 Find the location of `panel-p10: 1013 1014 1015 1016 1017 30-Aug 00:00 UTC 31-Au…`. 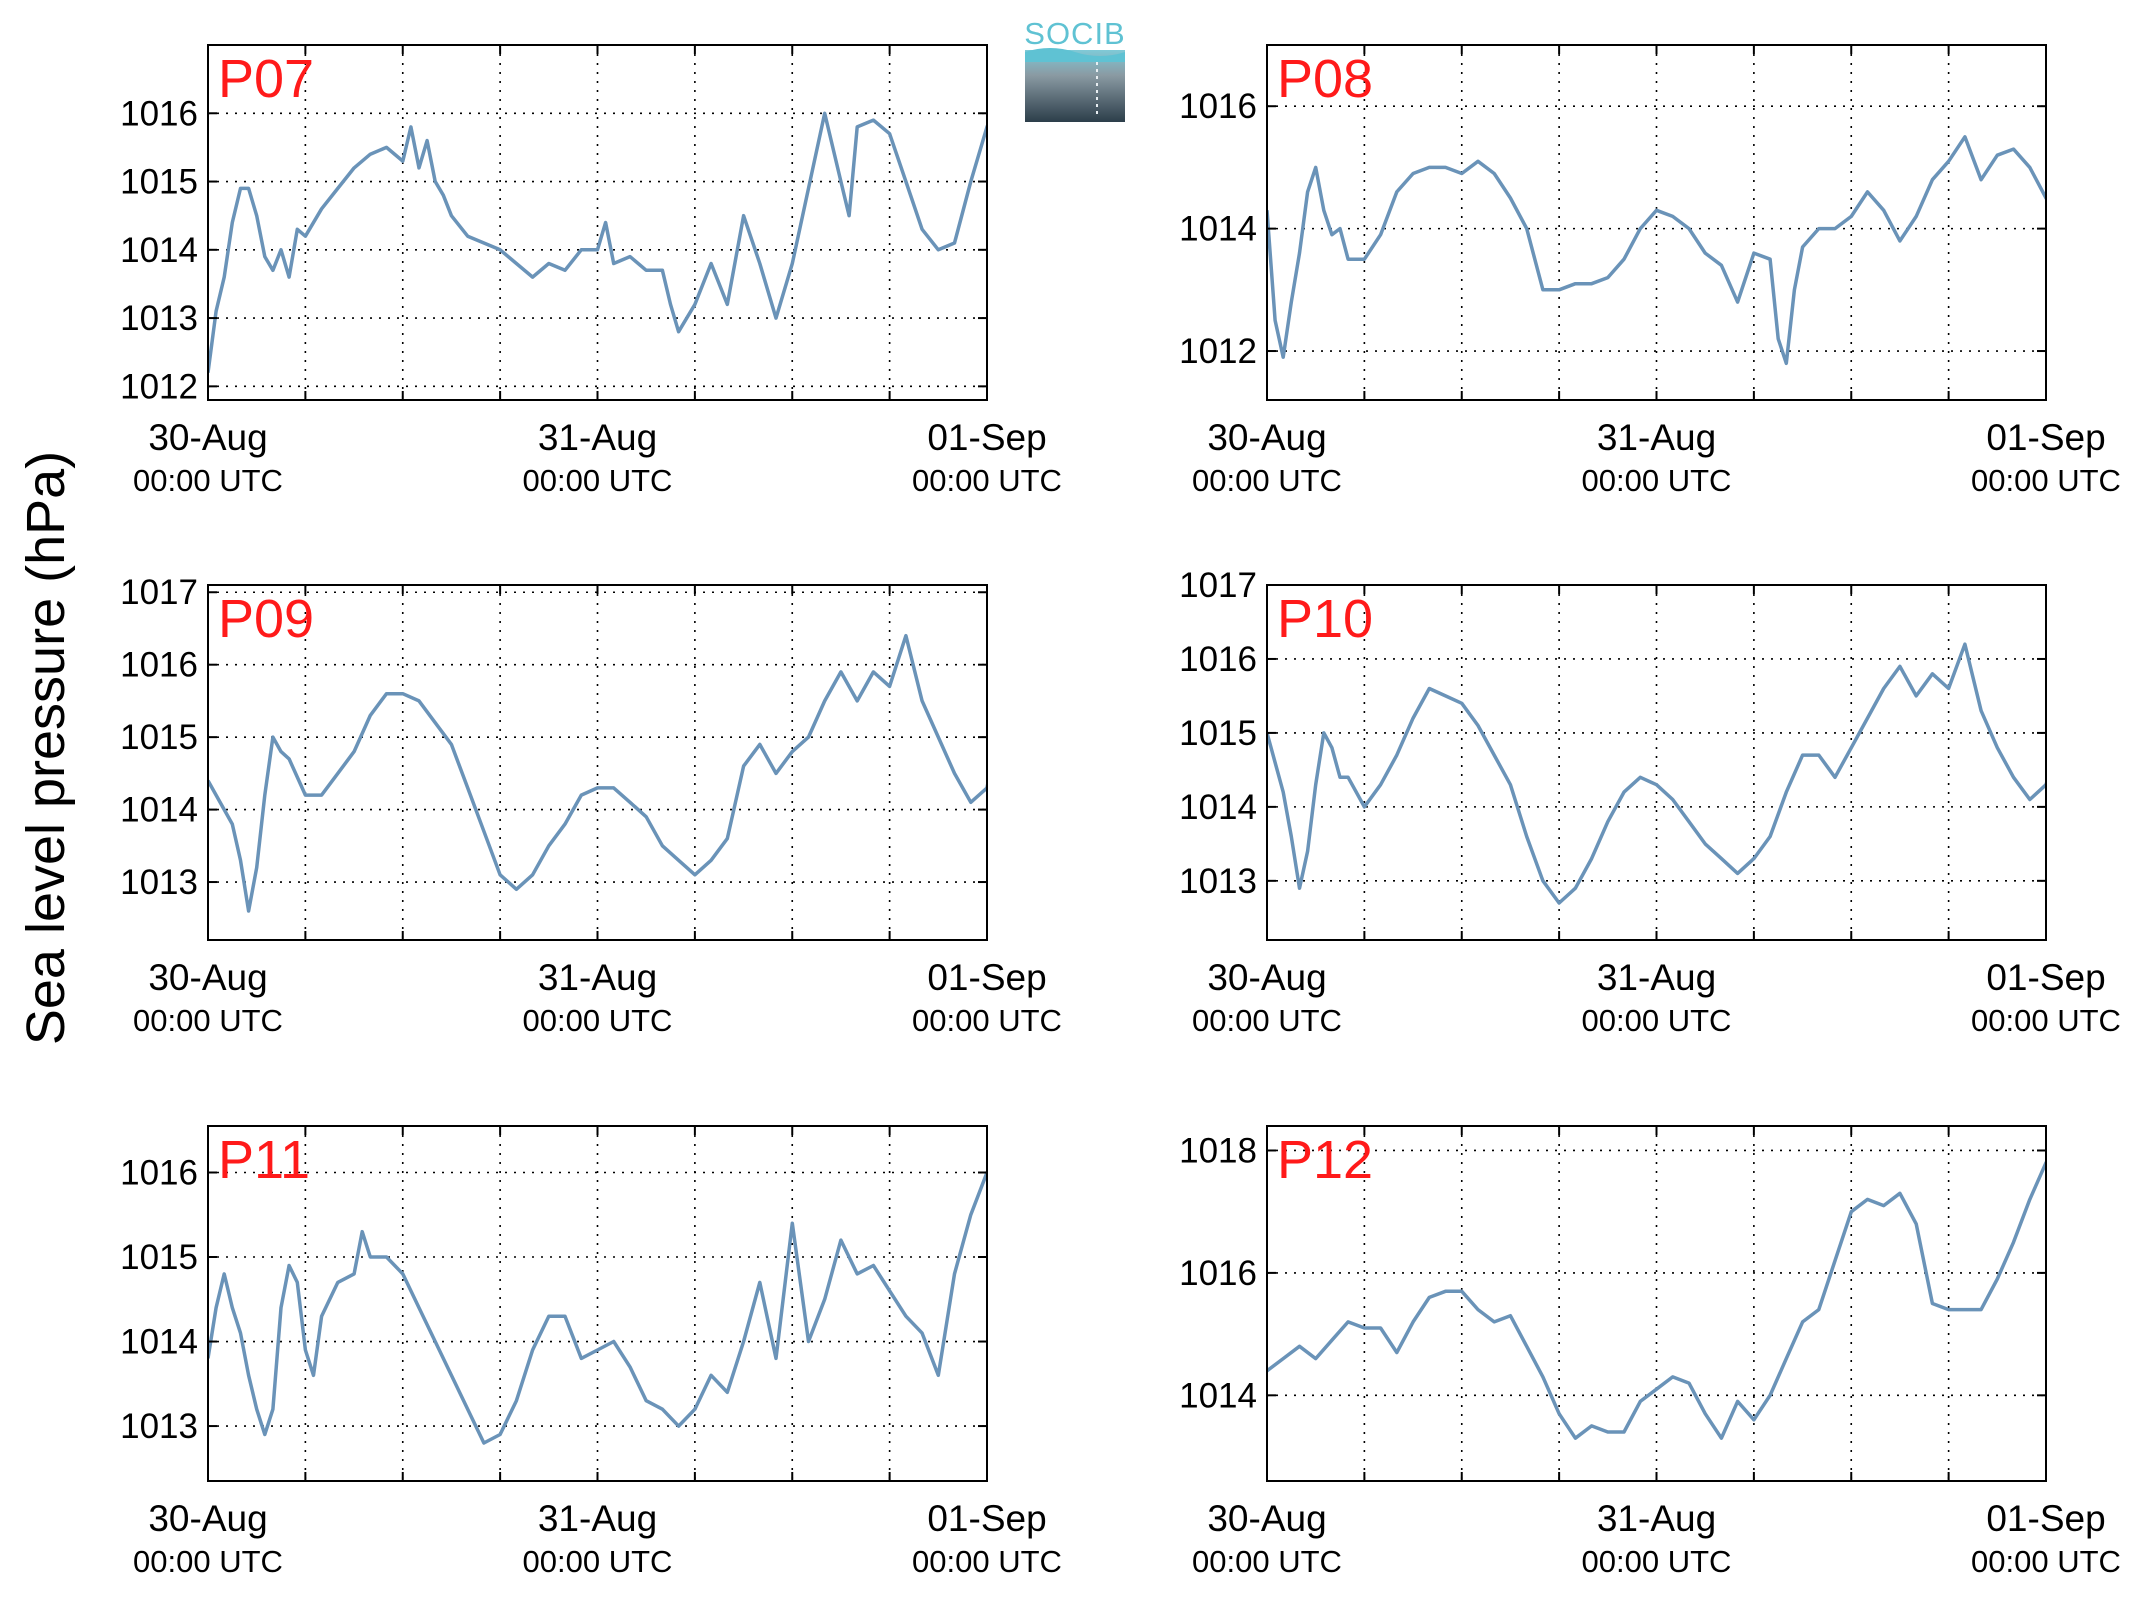

panel-p10: 1013 1014 1015 1016 1017 30-Aug 00:00 UTC 31-Au… is located at coordinates (1650, 802).